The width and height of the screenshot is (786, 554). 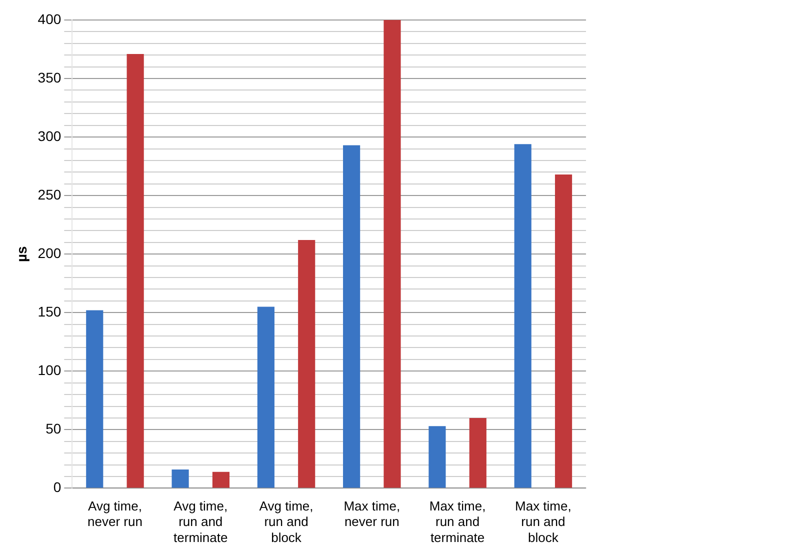 What do you see at coordinates (50, 370) in the screenshot?
I see `y-tick-label: 100` at bounding box center [50, 370].